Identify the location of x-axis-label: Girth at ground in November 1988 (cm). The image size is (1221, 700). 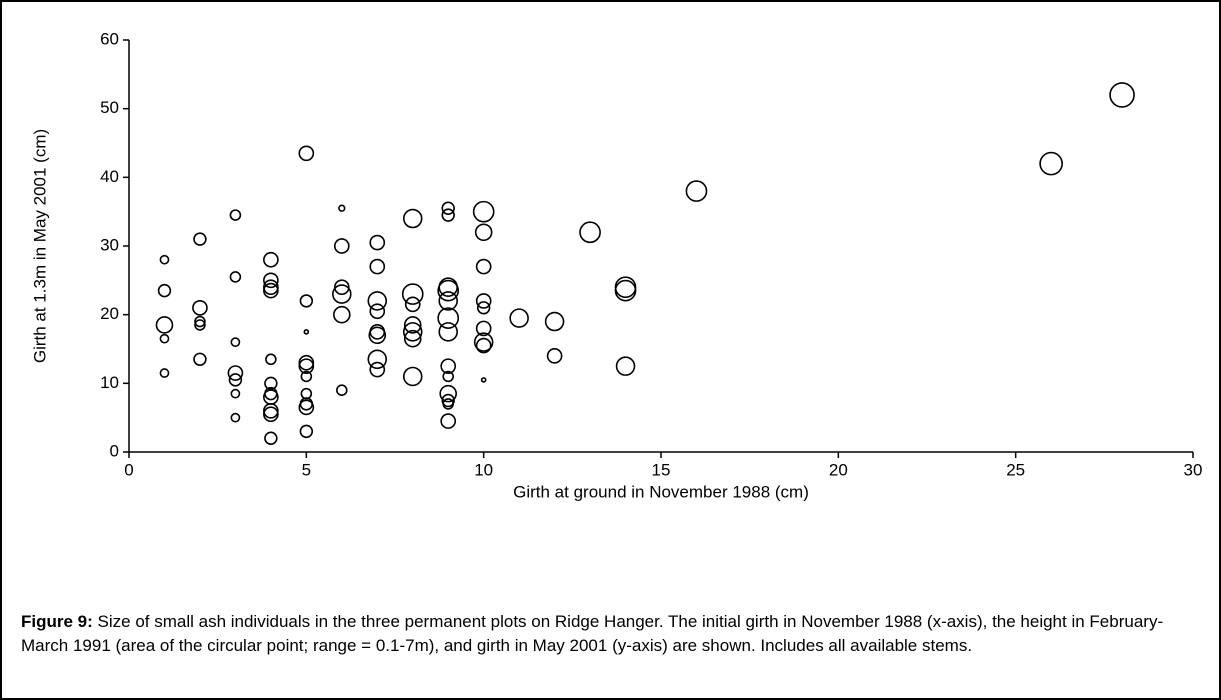
(661, 491).